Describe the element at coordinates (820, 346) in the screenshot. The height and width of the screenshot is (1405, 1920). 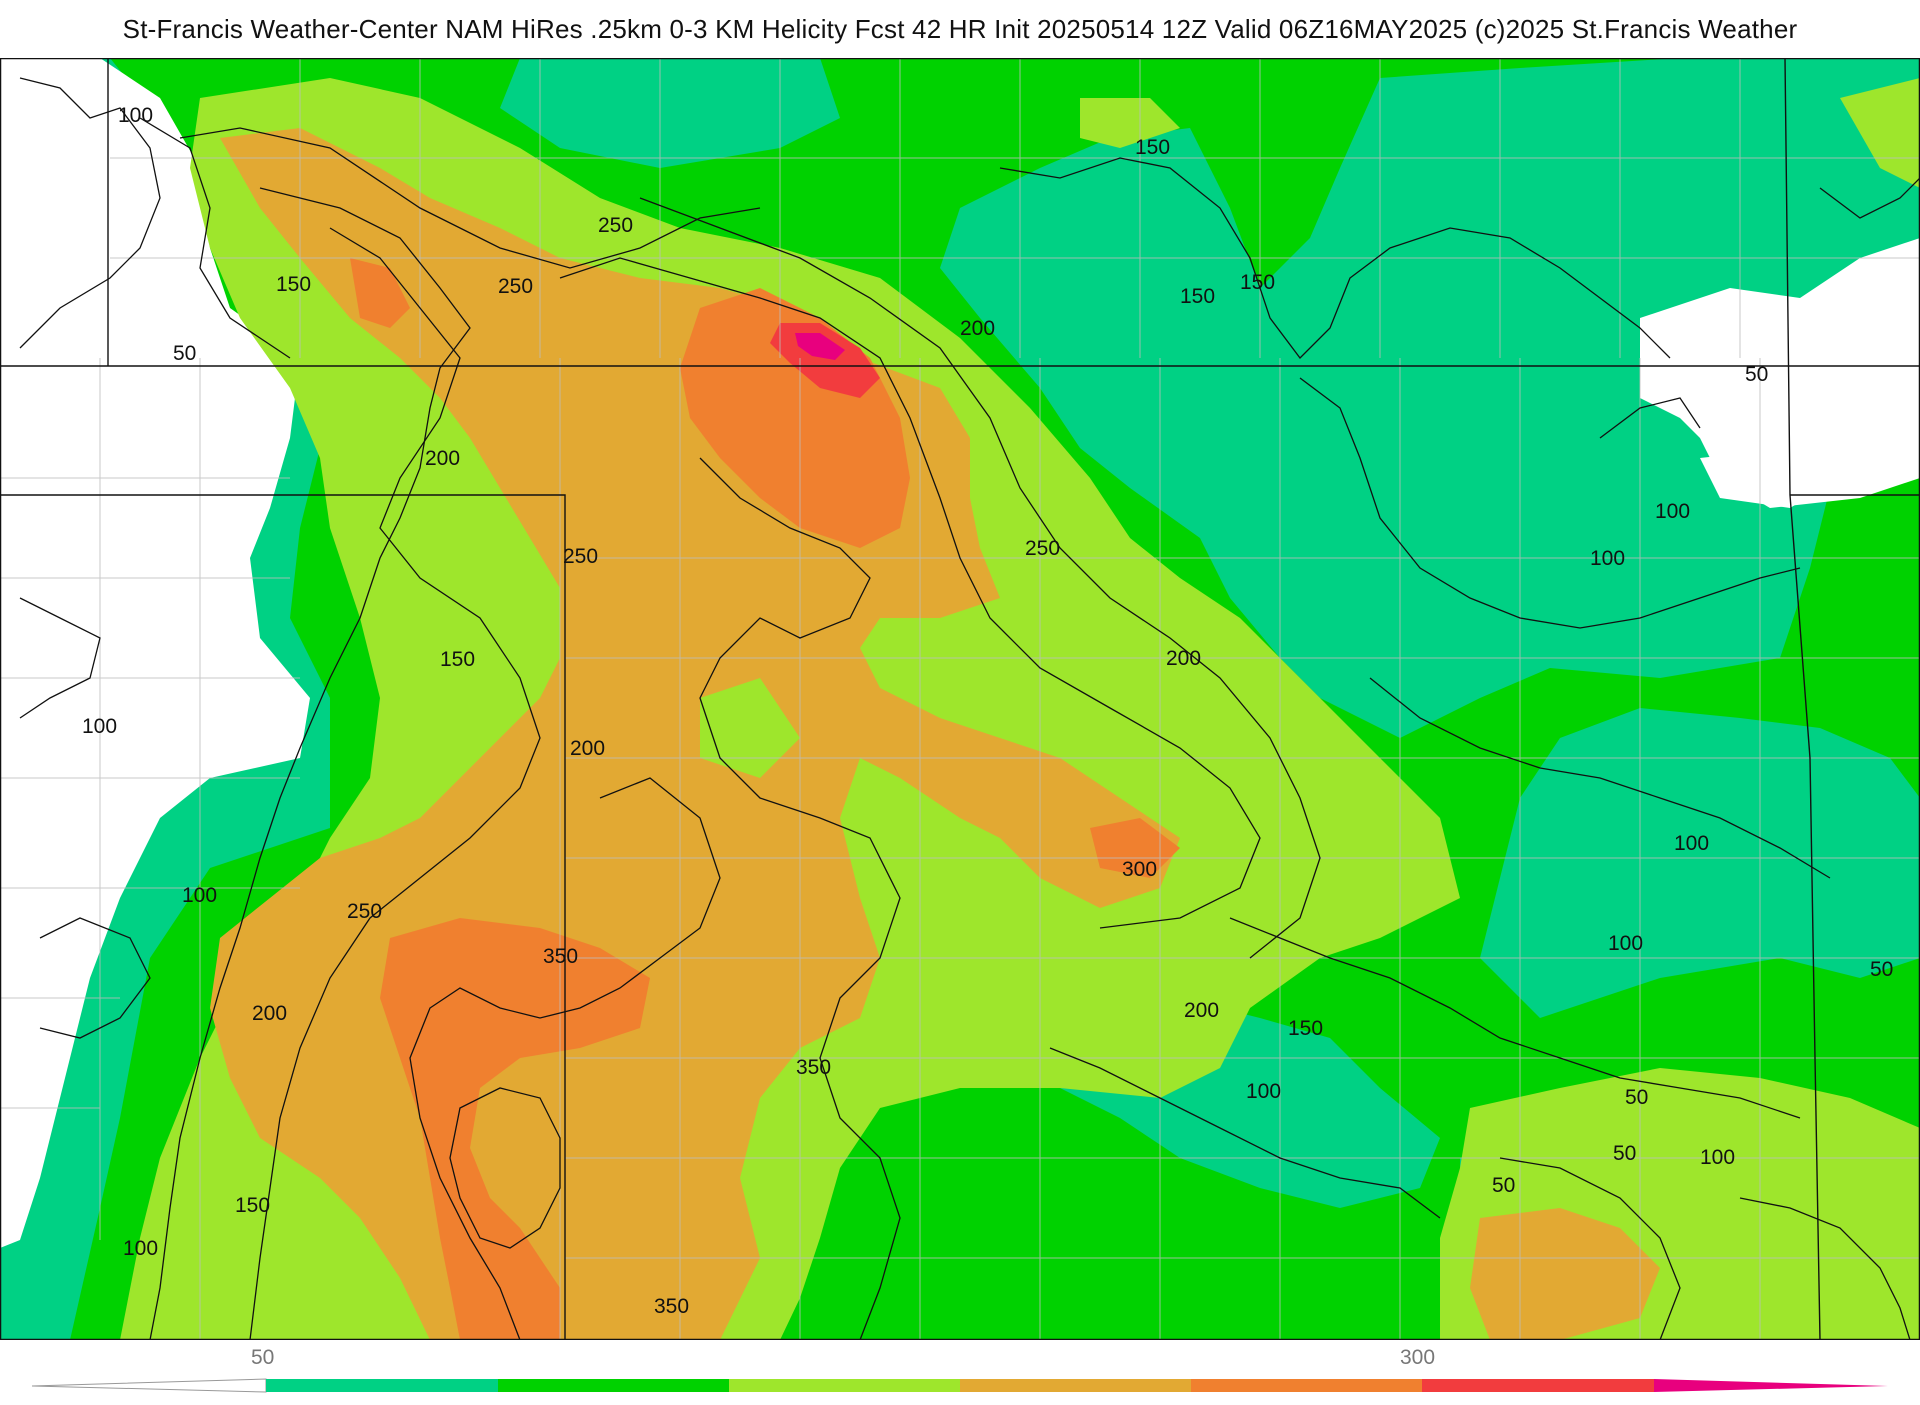
I see `band-gt350-region` at that location.